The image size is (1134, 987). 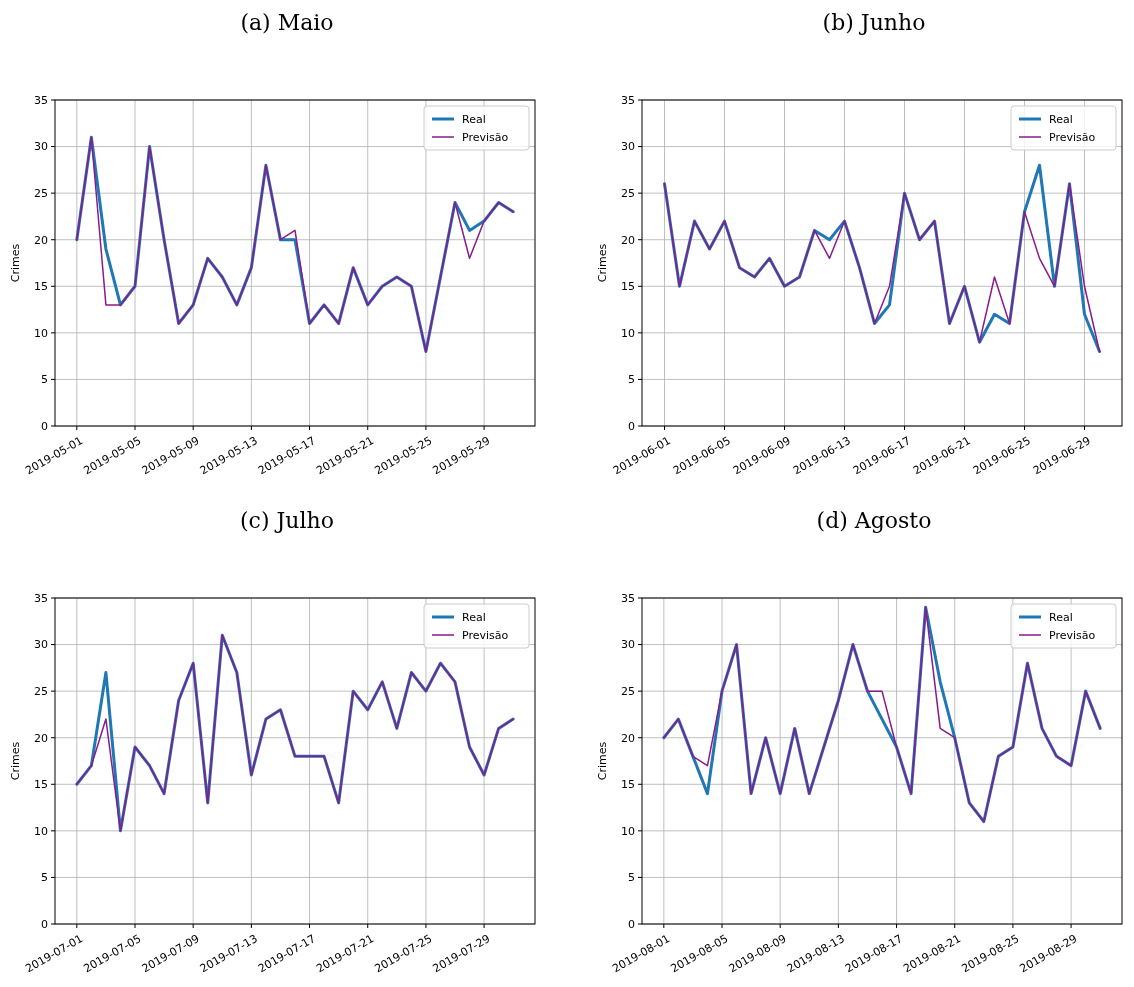 What do you see at coordinates (874, 520) in the screenshot?
I see `chart-title: (d) Agosto` at bounding box center [874, 520].